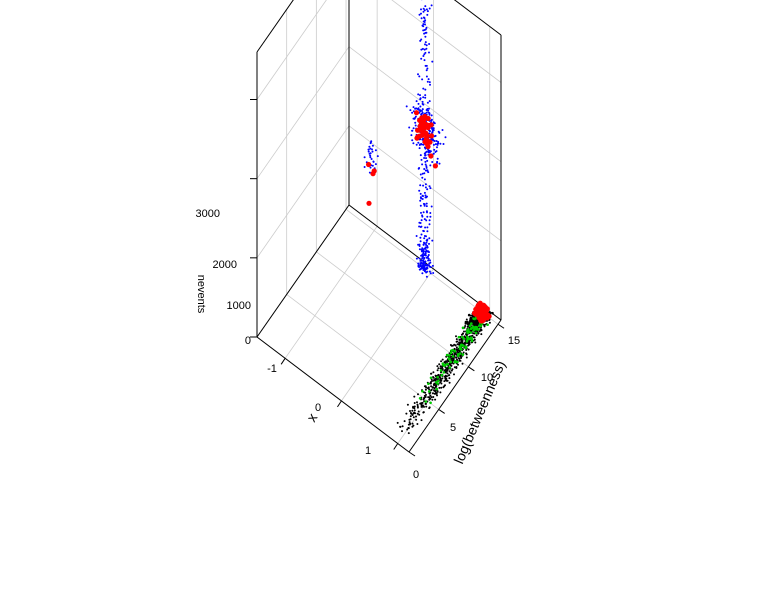  Describe the element at coordinates (333, 394) in the screenshot. I see `box-edge` at that location.